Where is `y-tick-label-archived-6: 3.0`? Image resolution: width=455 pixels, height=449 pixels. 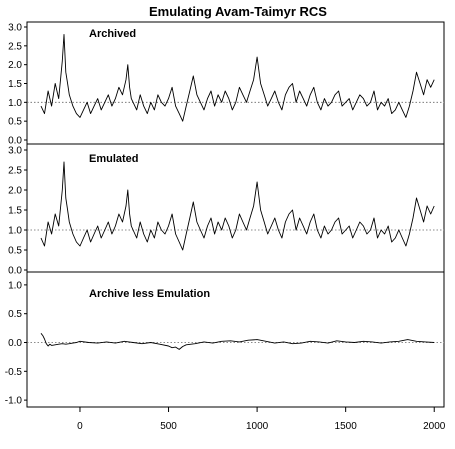 y-tick-label-archived-6: 3.0 is located at coordinates (15, 28).